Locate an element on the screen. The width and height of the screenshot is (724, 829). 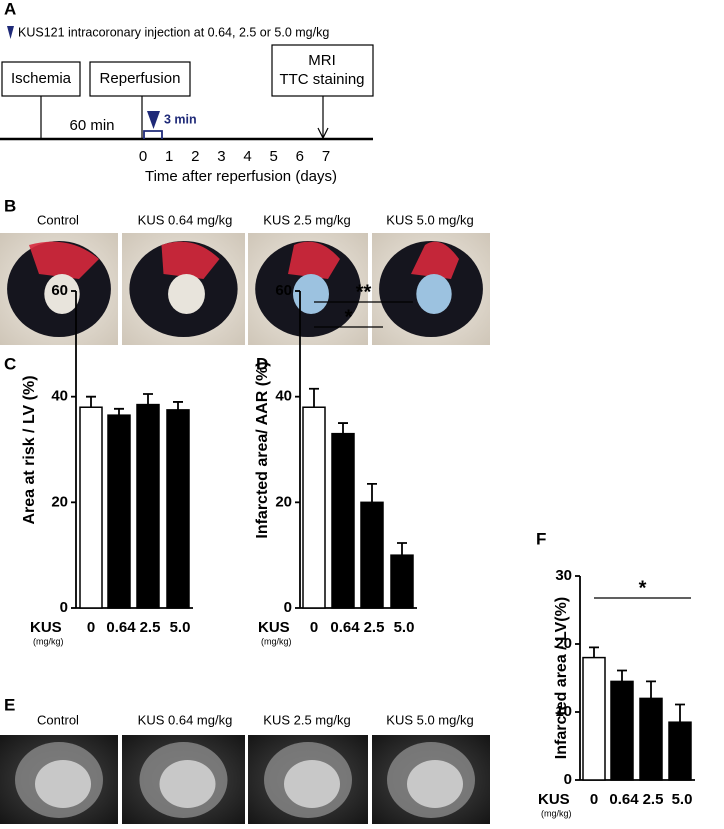
panel-label: C is located at coordinates (10, 363).